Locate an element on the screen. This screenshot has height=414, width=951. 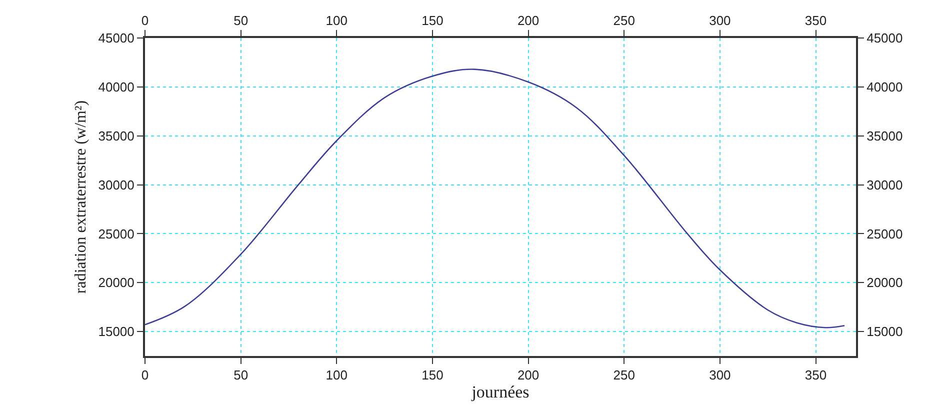
x2-tick-label: 200 is located at coordinates (528, 375).